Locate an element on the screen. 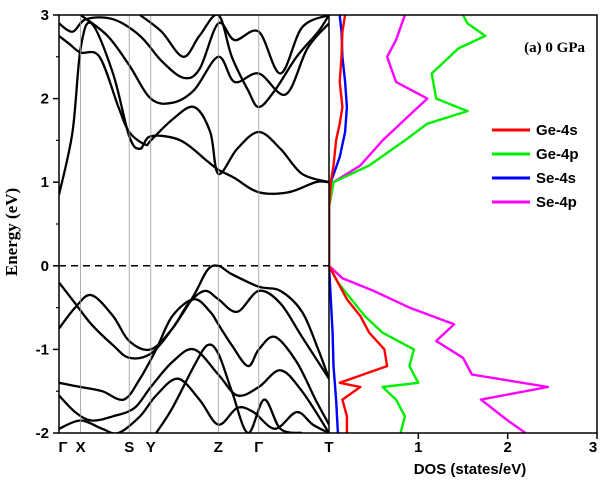  x-tick-label: 1 is located at coordinates (418, 447).